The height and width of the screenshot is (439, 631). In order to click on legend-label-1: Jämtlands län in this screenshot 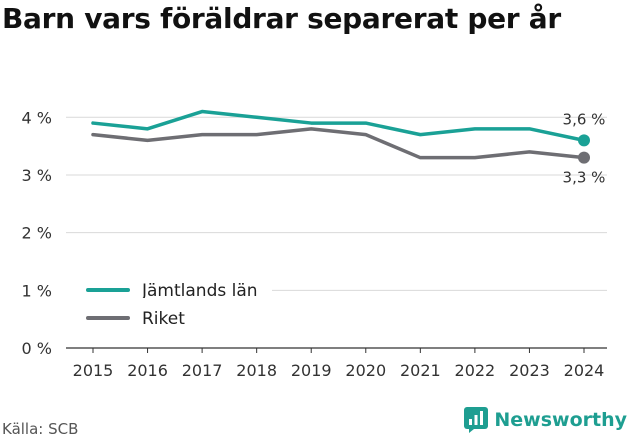, I will do `click(199, 291)`.